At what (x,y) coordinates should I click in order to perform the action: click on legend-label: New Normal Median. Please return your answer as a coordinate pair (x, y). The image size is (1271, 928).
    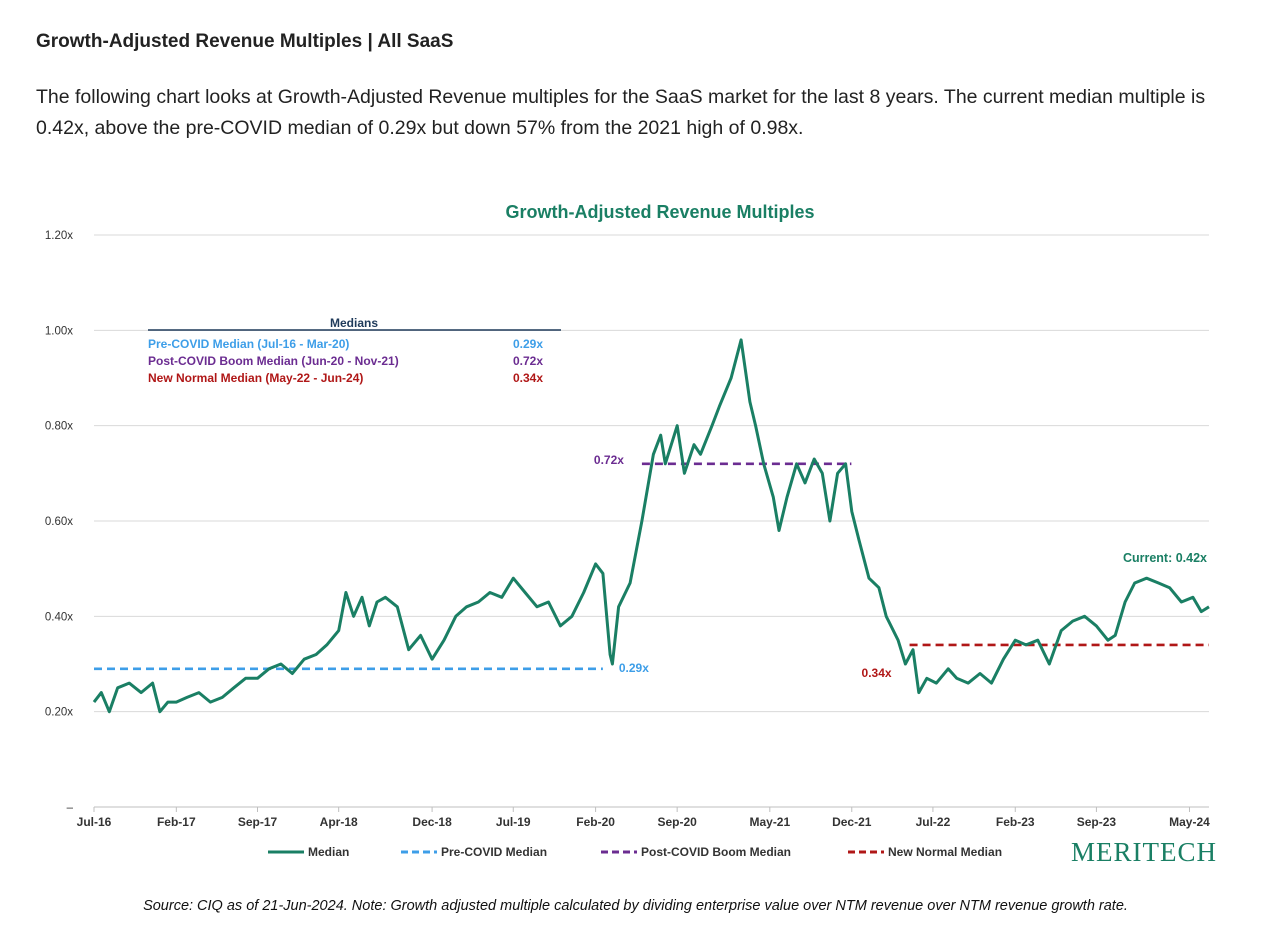
    Looking at the image, I should click on (945, 852).